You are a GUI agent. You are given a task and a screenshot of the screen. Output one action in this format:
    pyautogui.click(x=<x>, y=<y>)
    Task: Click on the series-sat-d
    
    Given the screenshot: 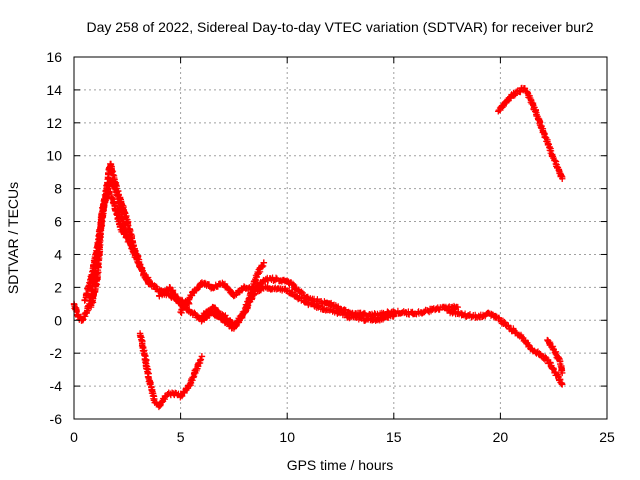 What is the action you would take?
    pyautogui.click(x=171, y=370)
    